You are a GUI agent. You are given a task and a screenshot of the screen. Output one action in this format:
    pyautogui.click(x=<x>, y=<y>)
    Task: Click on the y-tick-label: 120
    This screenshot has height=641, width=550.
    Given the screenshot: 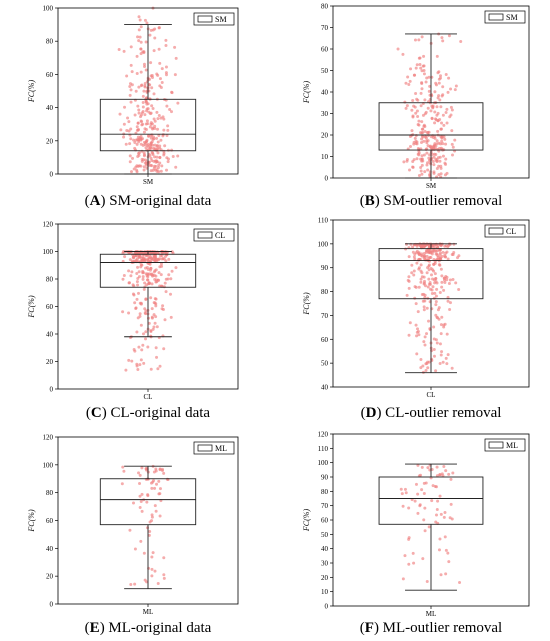 What is the action you would take?
    pyautogui.click(x=48, y=438)
    